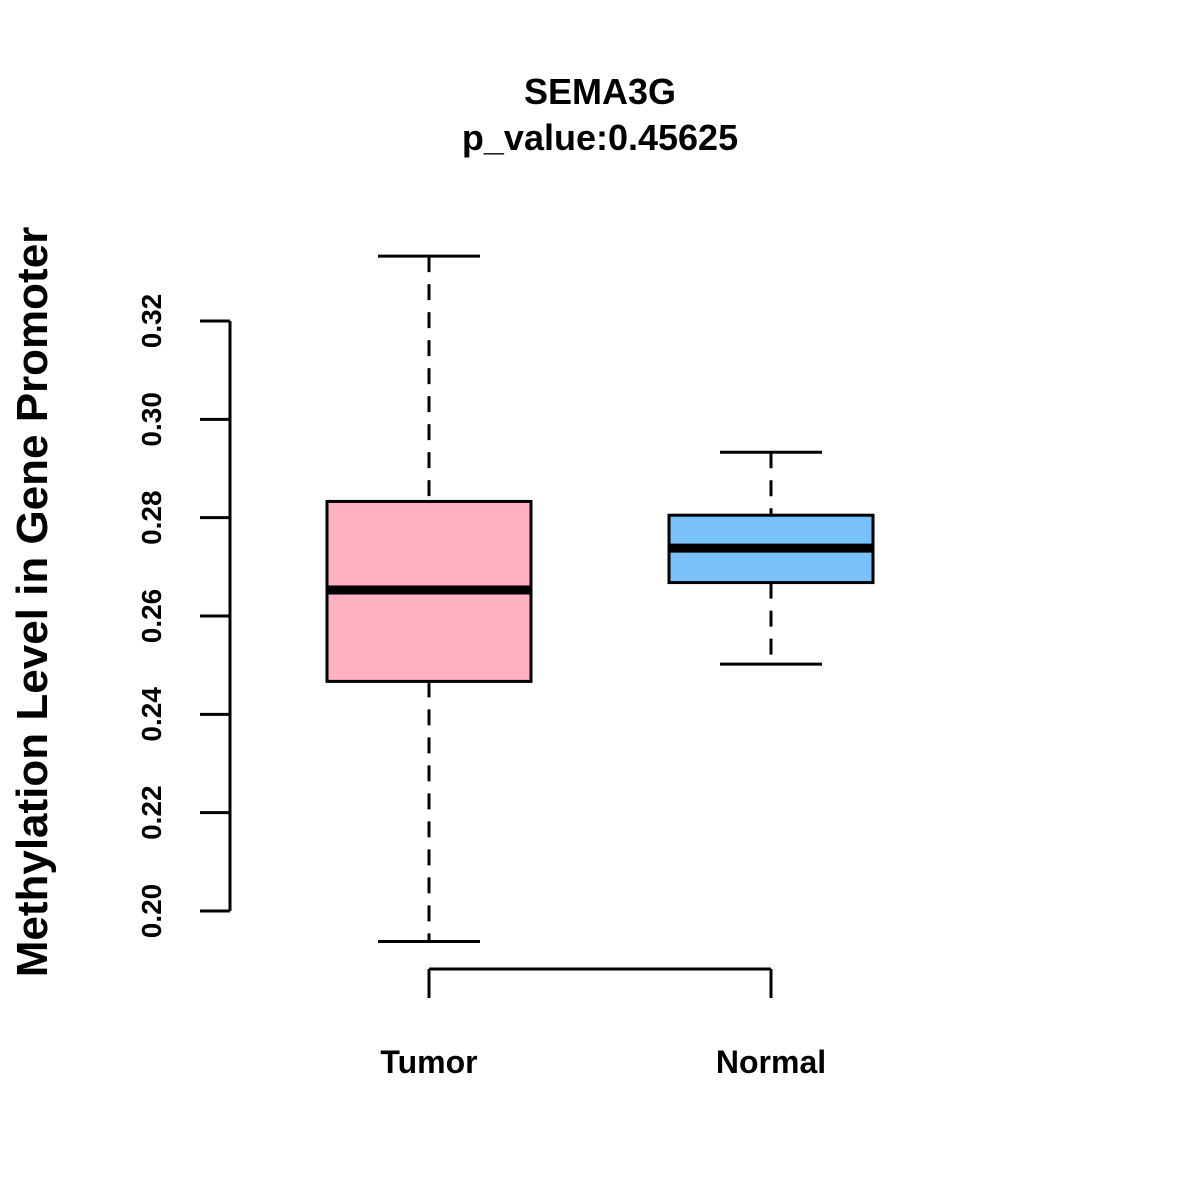 The image size is (1200, 1200). Describe the element at coordinates (151, 616) in the screenshot. I see `y-tick-label: 0.26` at that location.